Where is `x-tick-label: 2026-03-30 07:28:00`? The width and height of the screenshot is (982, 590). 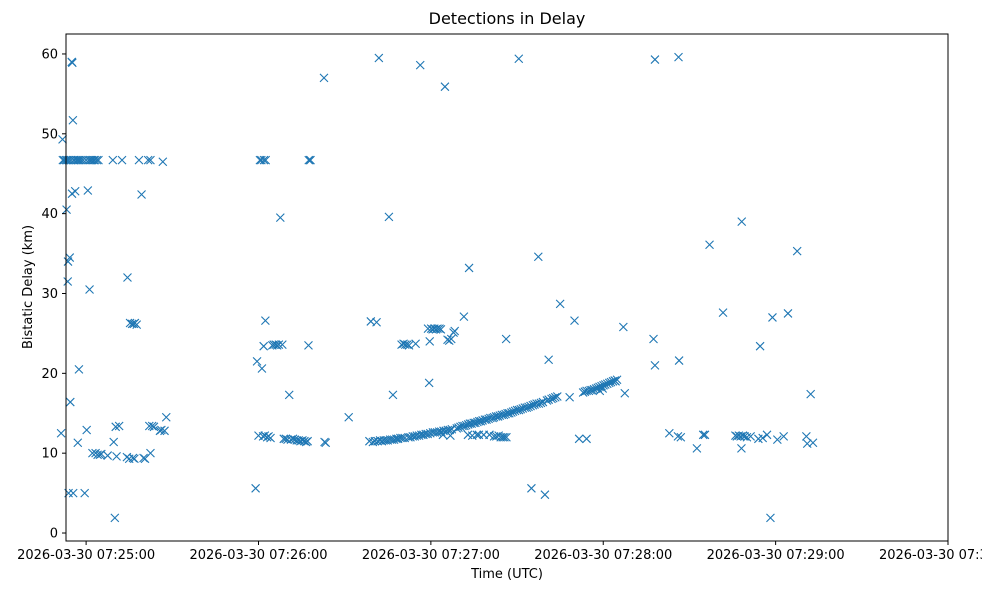
x-tick-label: 2026-03-30 07:28:00 is located at coordinates (603, 555).